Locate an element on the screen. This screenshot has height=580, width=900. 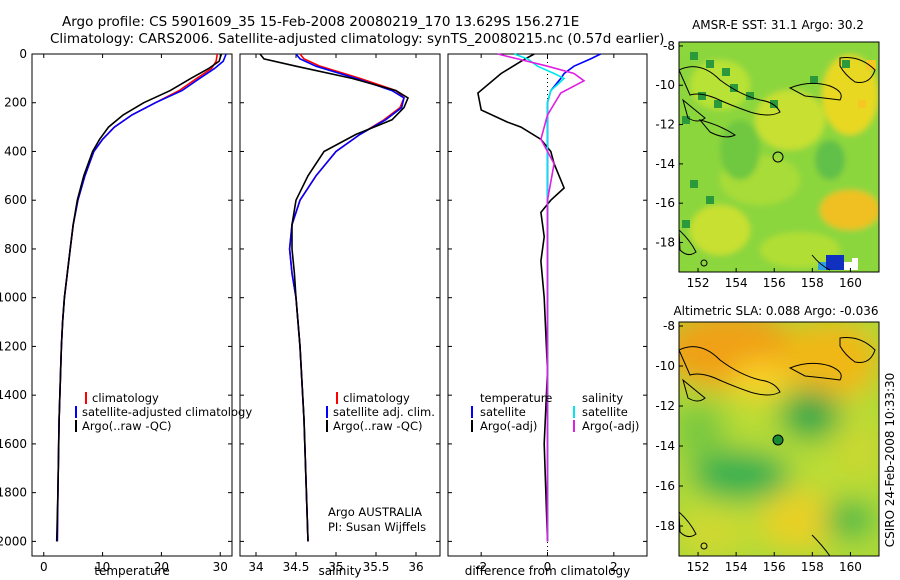
y-tick-label: 1400 is located at coordinates (13, 395).